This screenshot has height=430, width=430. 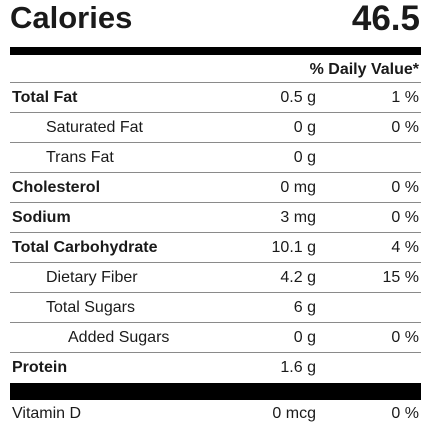 What do you see at coordinates (45, 97) in the screenshot?
I see `nutrient-name: Total Fat` at bounding box center [45, 97].